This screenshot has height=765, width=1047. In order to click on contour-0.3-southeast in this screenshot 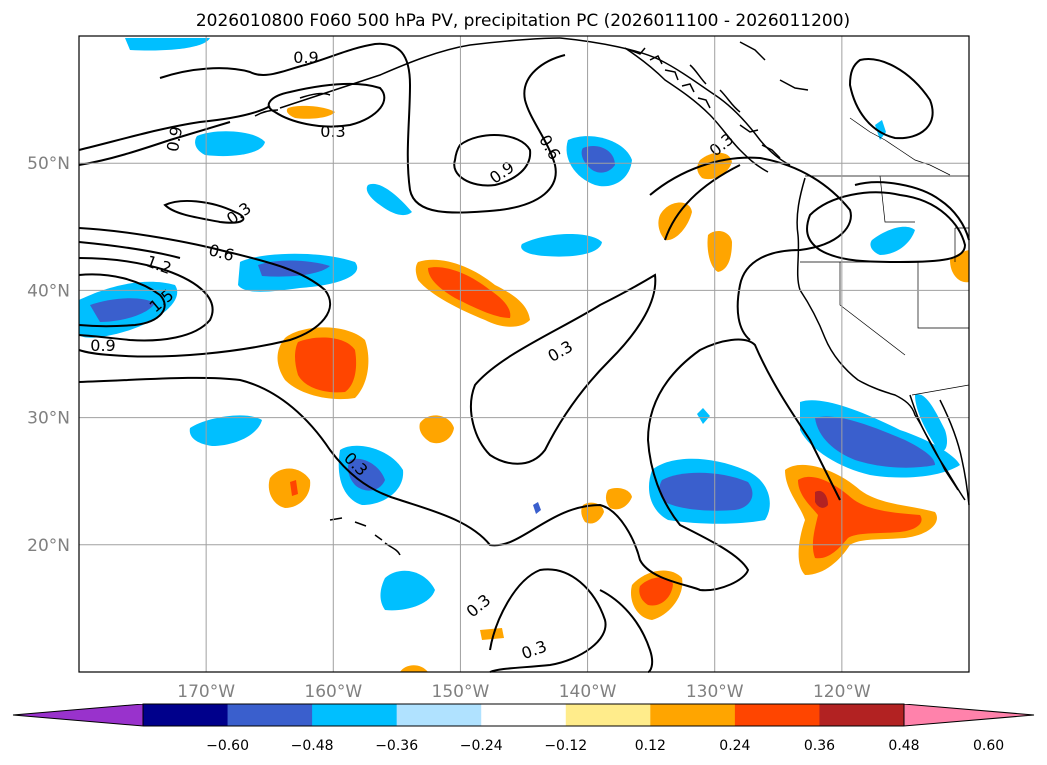, I will do `click(626, 631)`.